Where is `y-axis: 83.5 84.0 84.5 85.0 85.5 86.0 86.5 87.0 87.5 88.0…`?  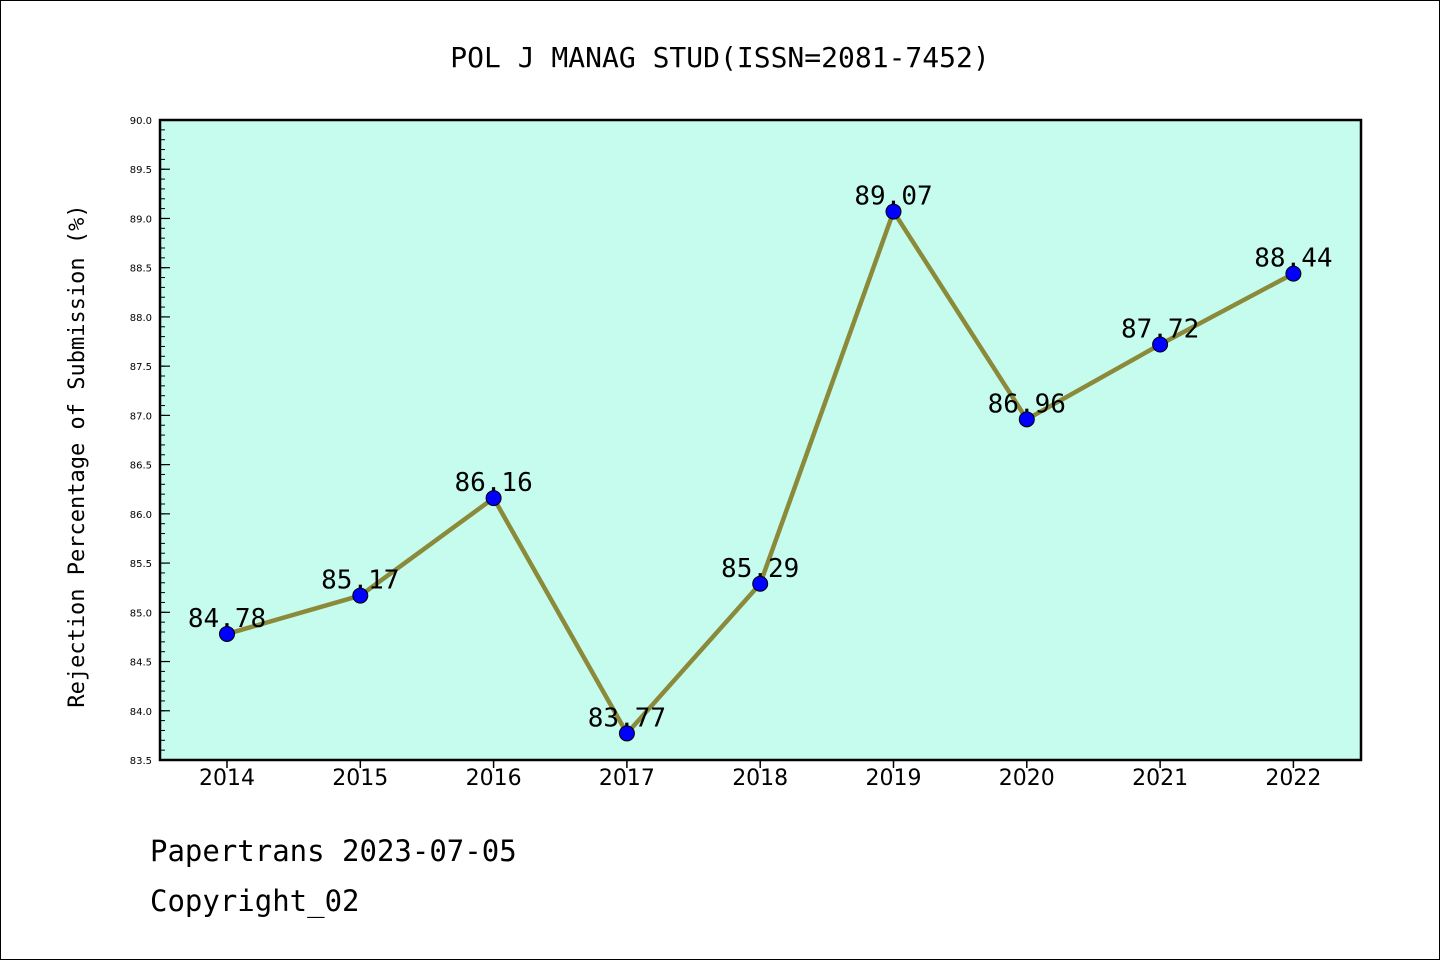 y-axis: 83.5 84.0 84.5 85.0 85.5 86.0 86.5 87.0 87.5 88.0… is located at coordinates (150, 441).